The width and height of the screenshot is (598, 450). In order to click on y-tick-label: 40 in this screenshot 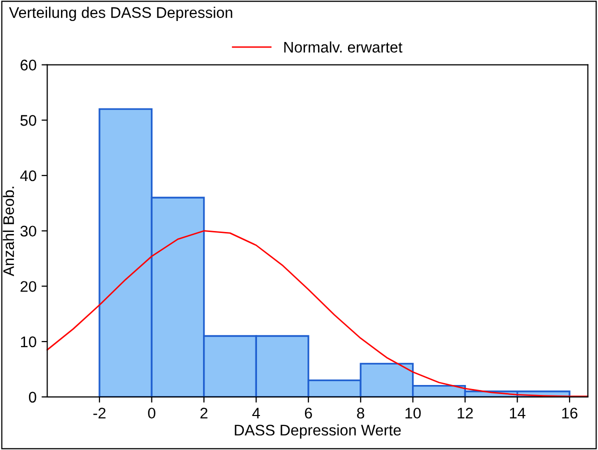, I will do `click(28, 176)`.